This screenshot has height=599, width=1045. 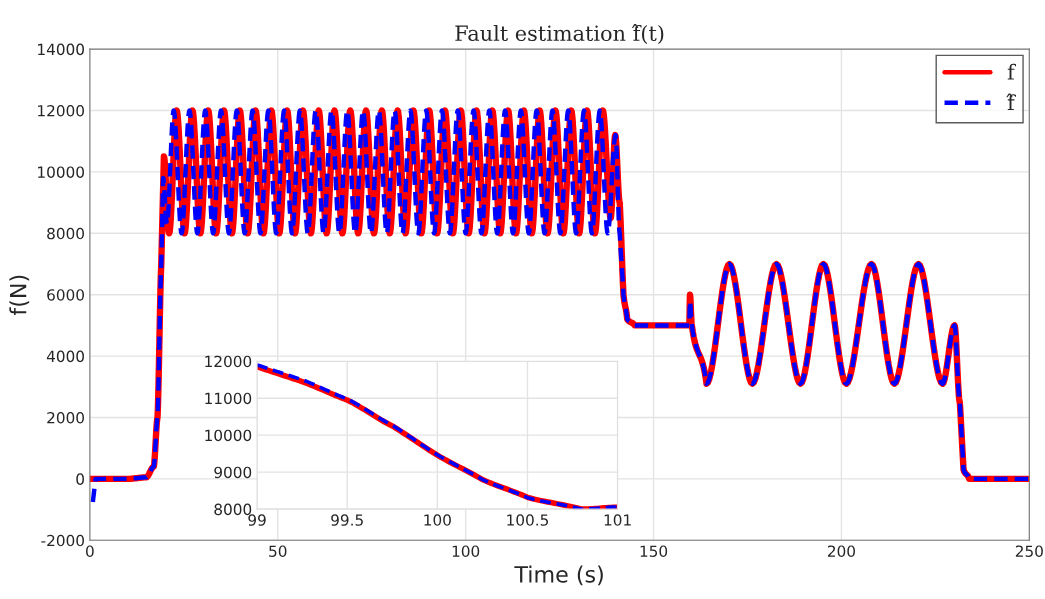 I want to click on chart-title: Fault estimation f̂(t), so click(x=559, y=34).